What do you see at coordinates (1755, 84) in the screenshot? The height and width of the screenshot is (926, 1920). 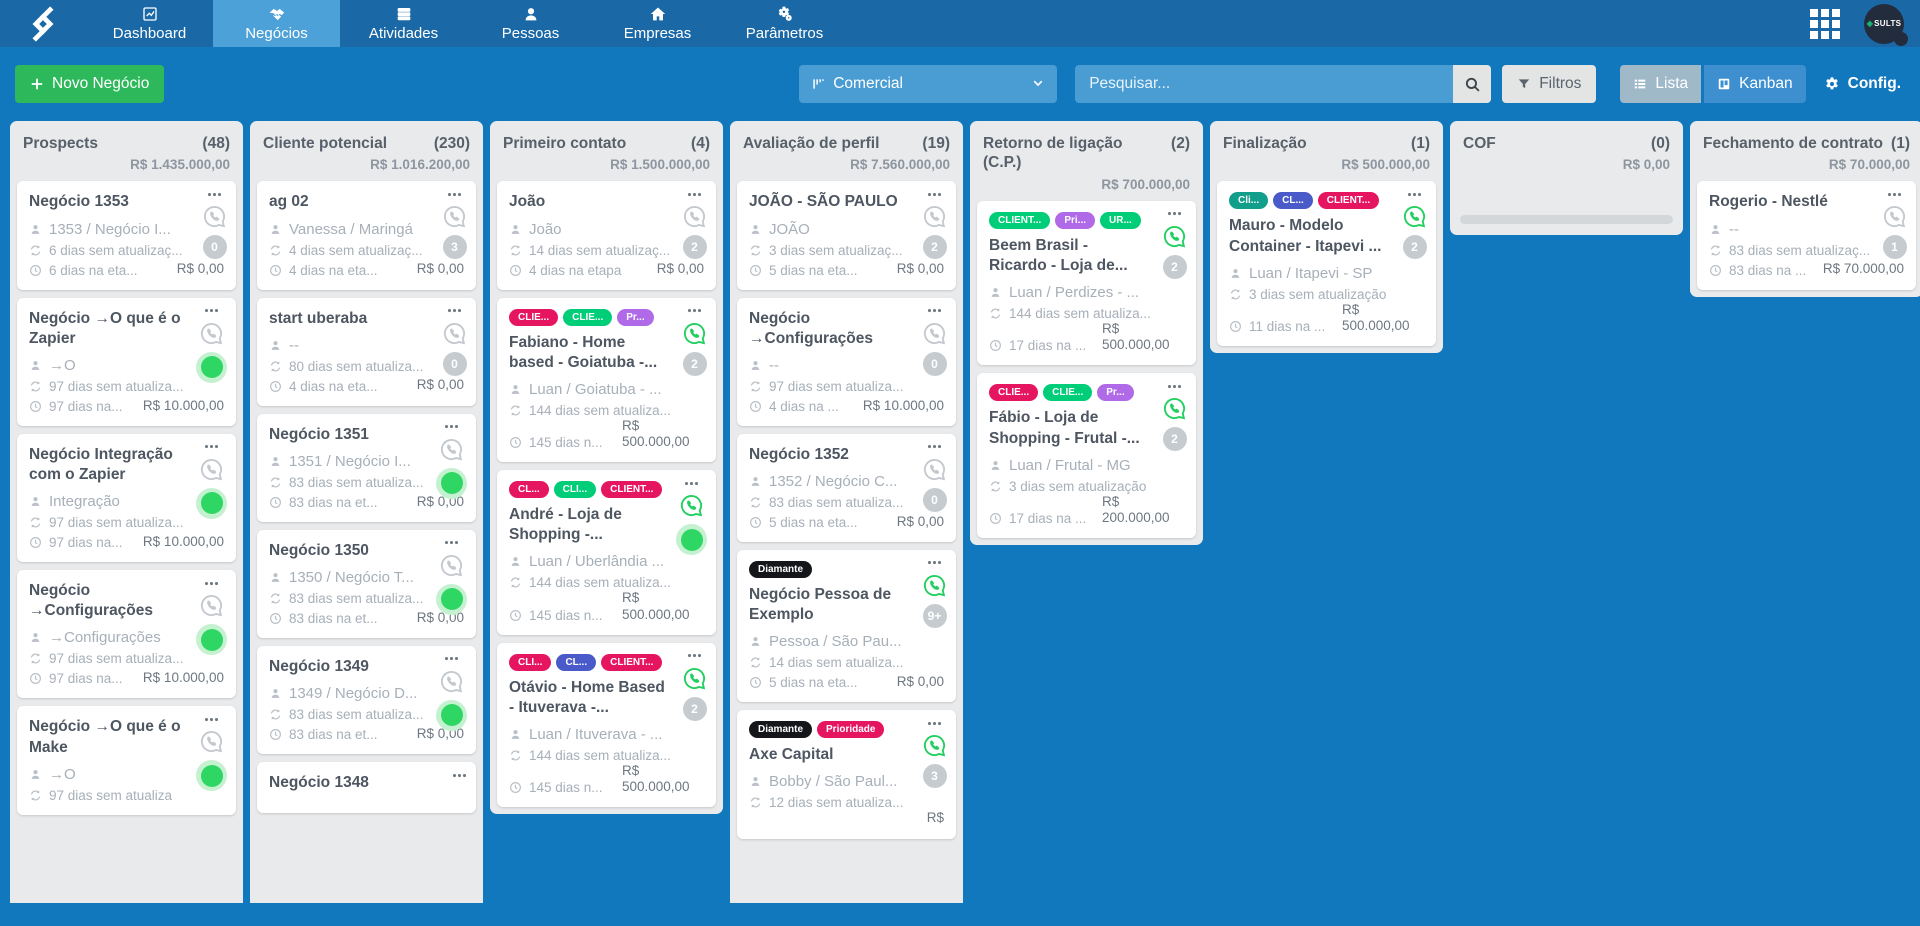 I see `kanban-view-button: Kanban` at bounding box center [1755, 84].